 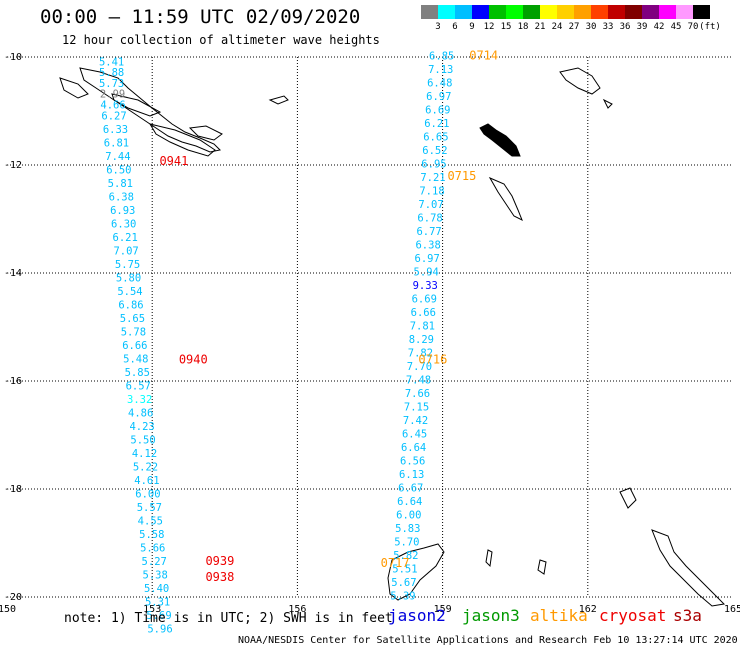 What do you see at coordinates (407, 529) in the screenshot?
I see `wave-height-point: 5.83` at bounding box center [407, 529].